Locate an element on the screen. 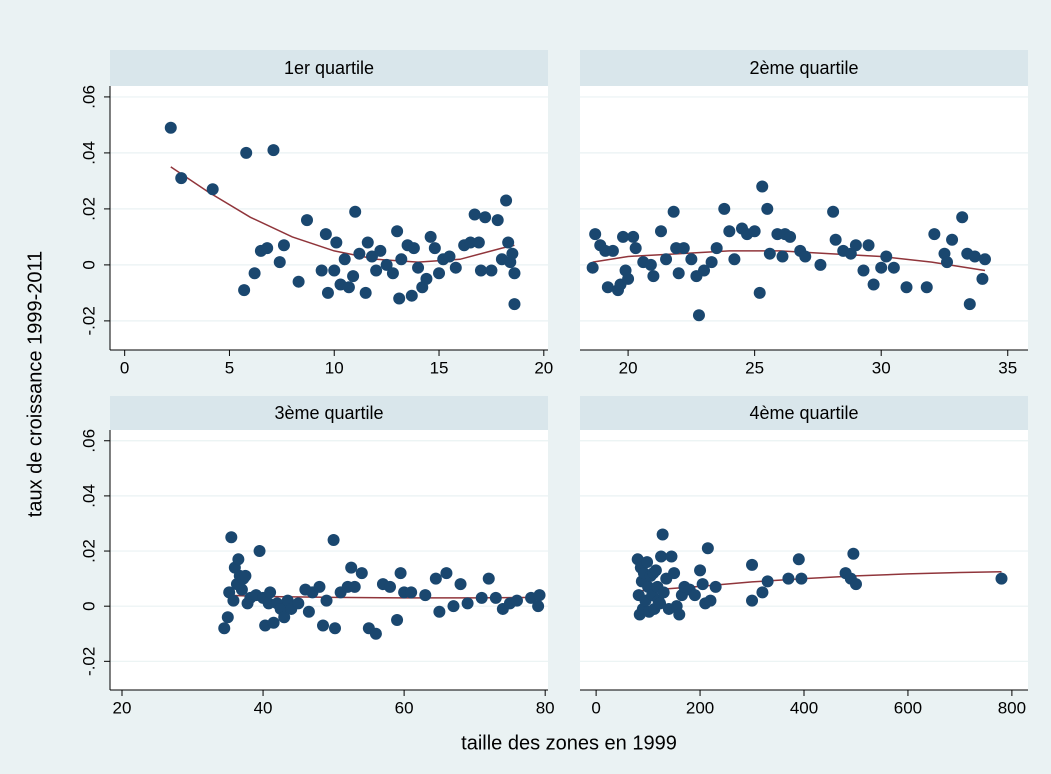 This screenshot has height=774, width=1051. panel-title: 1er quartile is located at coordinates (329, 68).